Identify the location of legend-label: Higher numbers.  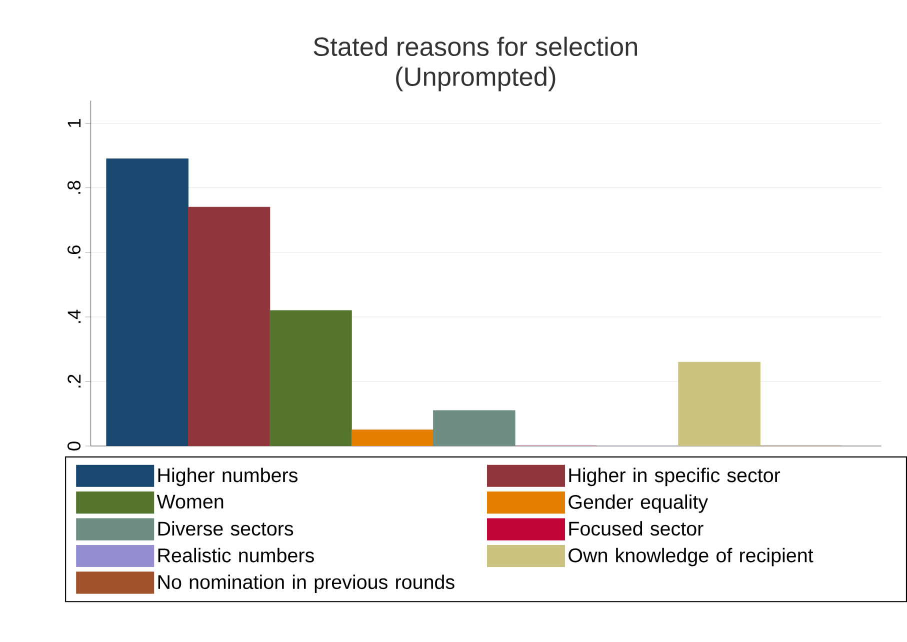
(228, 477).